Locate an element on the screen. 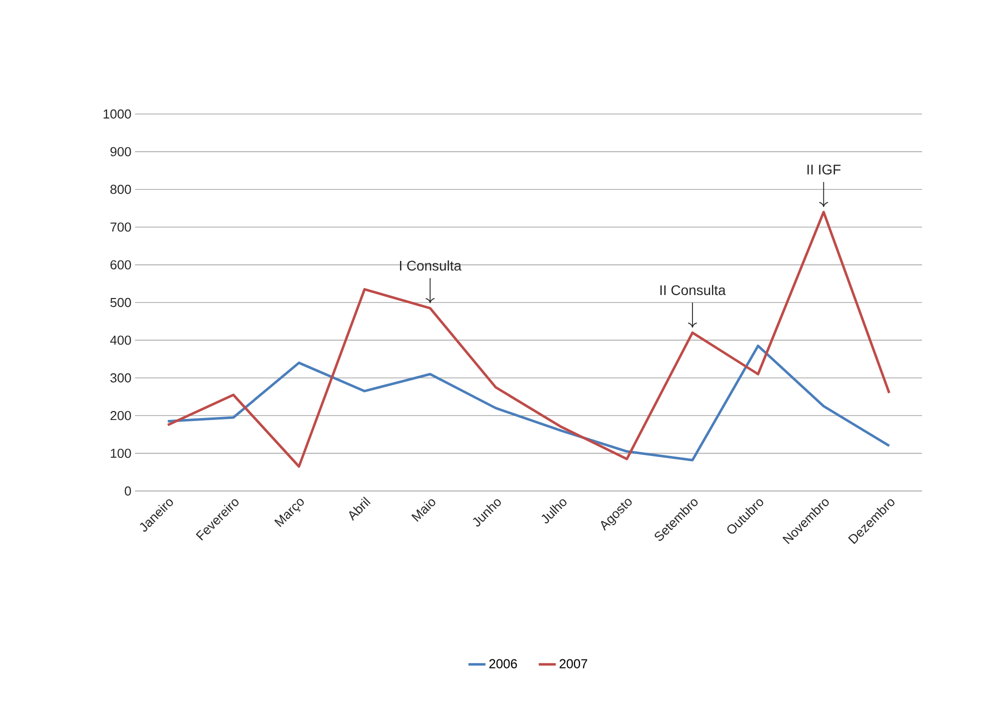 The height and width of the screenshot is (713, 987). y-tick-label: 900 is located at coordinates (120, 151).